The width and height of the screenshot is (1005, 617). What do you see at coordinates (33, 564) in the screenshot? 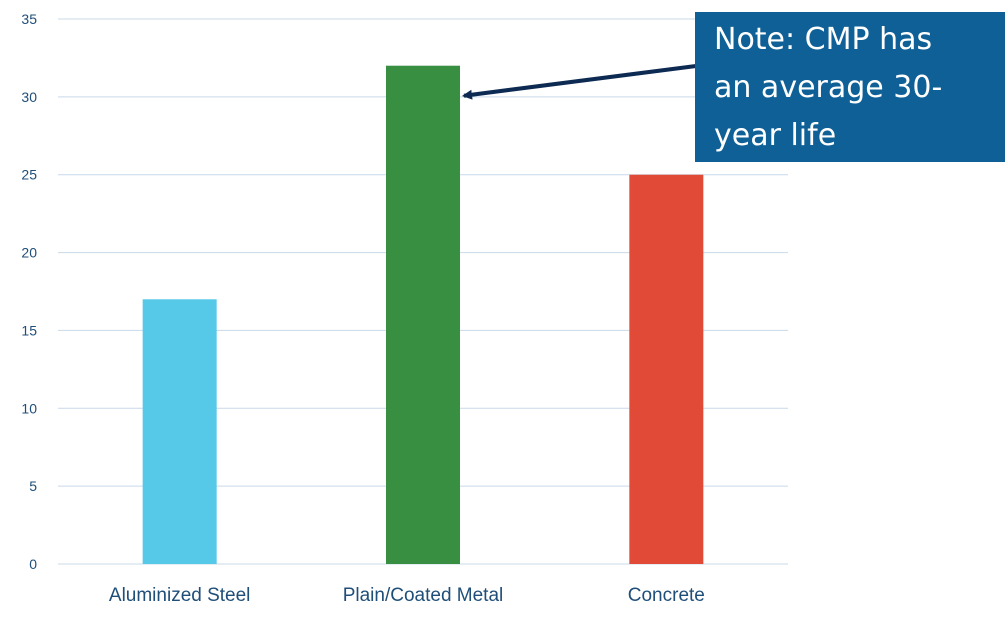
I see `y-tick-label: 0` at bounding box center [33, 564].